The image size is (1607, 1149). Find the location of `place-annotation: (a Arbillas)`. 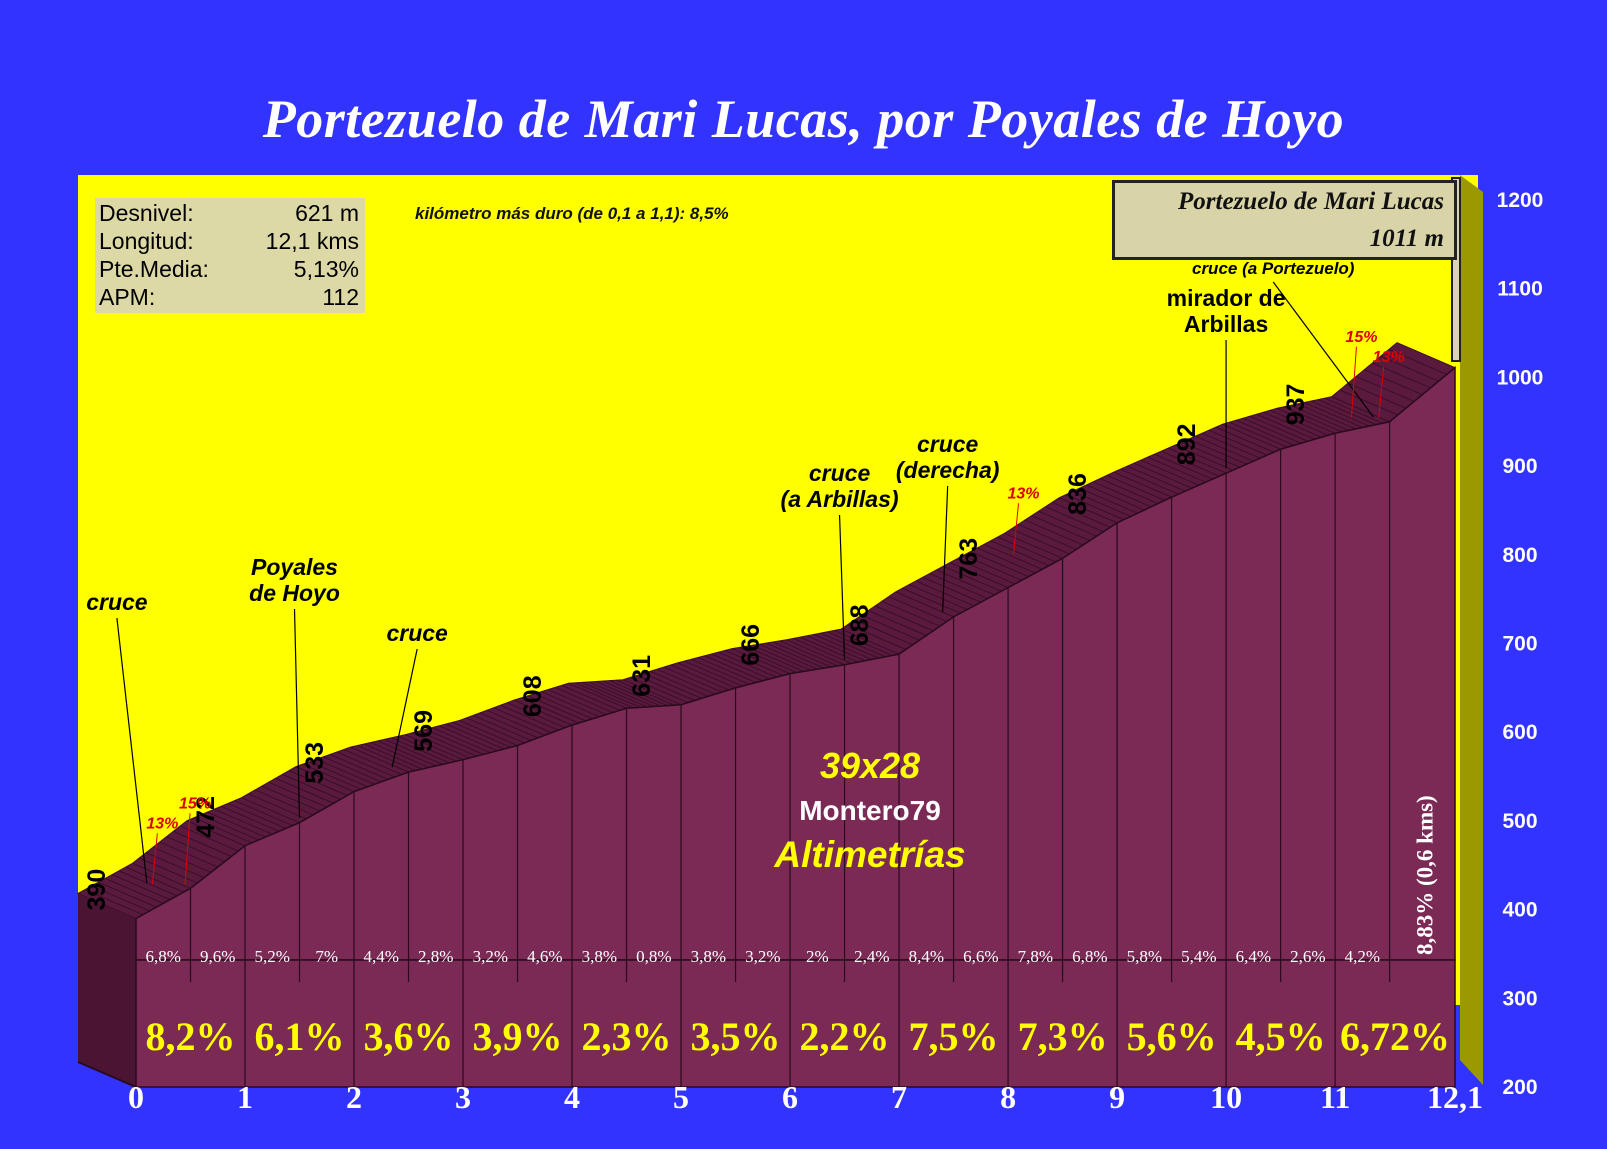

place-annotation: (a Arbillas) is located at coordinates (840, 499).